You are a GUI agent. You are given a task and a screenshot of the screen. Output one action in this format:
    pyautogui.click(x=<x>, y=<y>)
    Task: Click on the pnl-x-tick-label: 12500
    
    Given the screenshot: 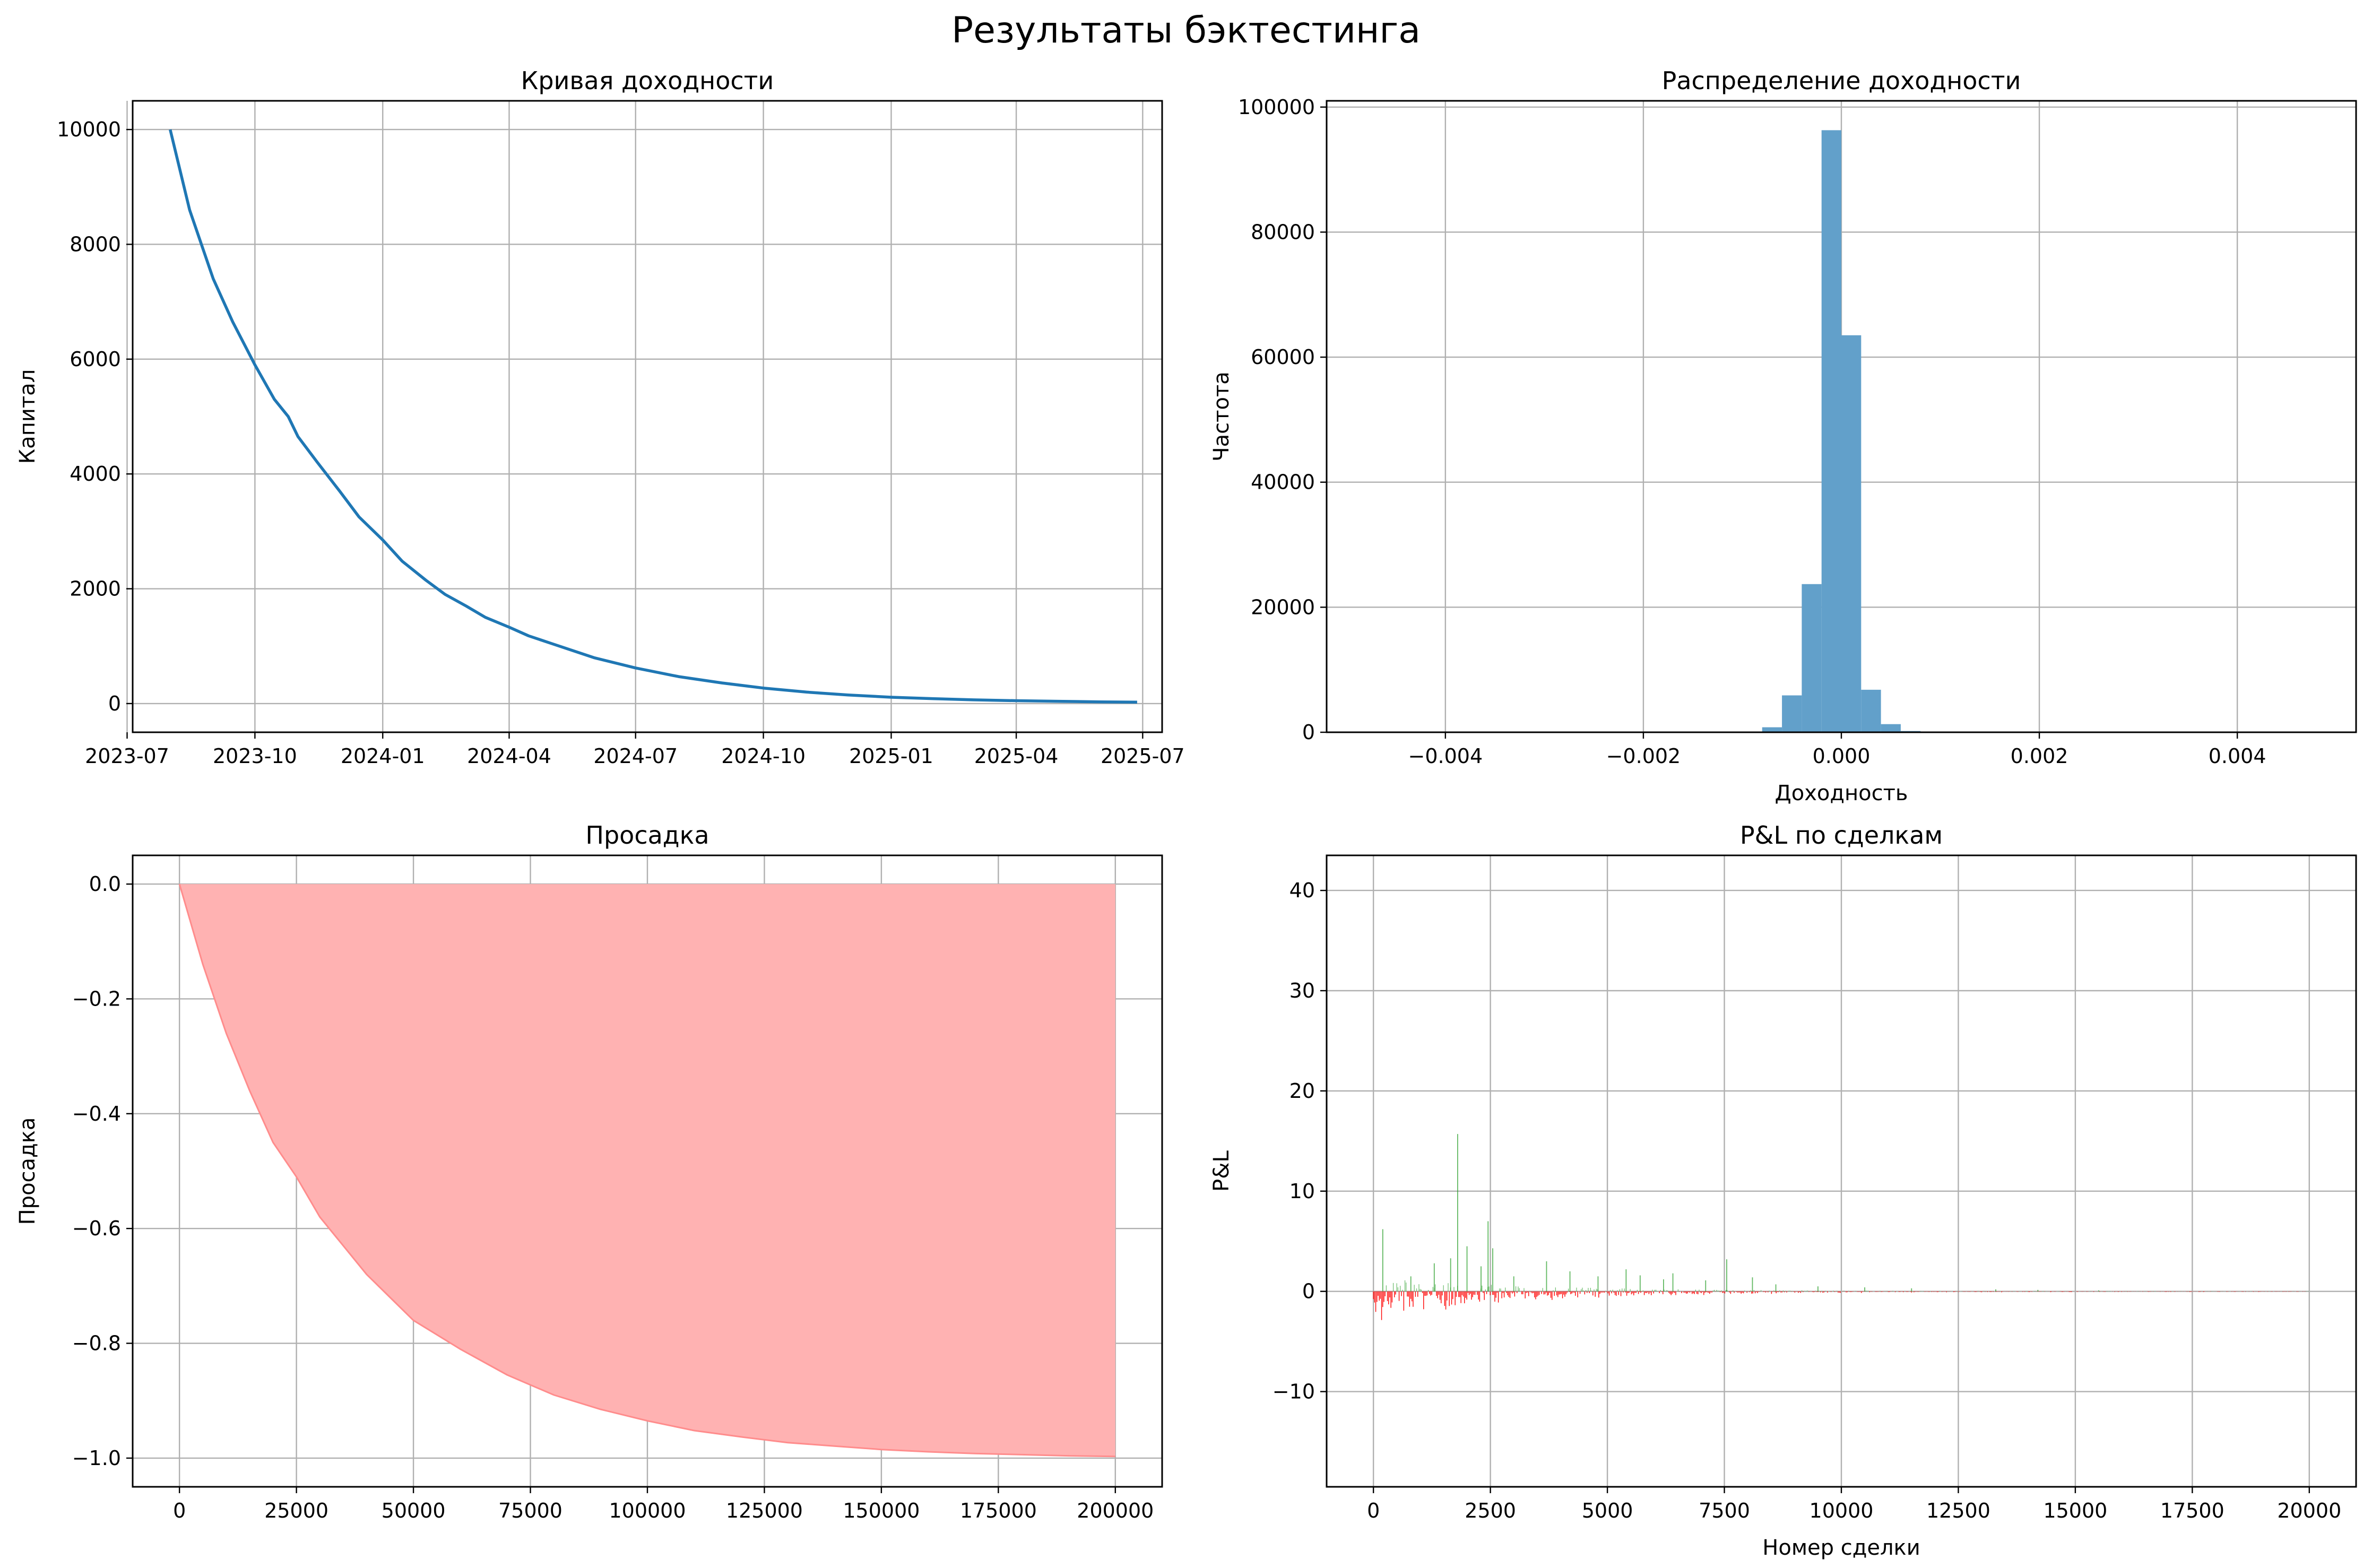 What is the action you would take?
    pyautogui.click(x=1958, y=1510)
    